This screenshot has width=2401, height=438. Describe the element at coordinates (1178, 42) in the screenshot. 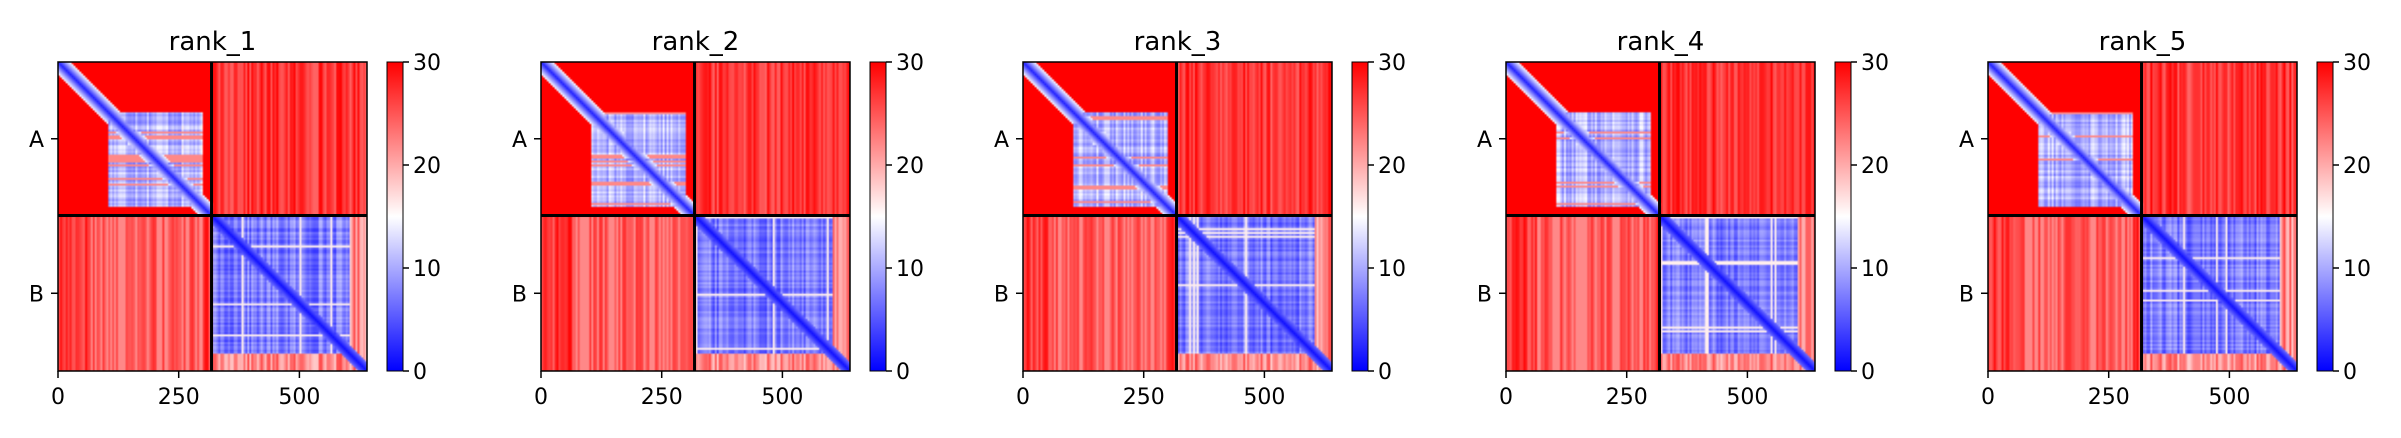

I see `panel-title: rank_3` at that location.